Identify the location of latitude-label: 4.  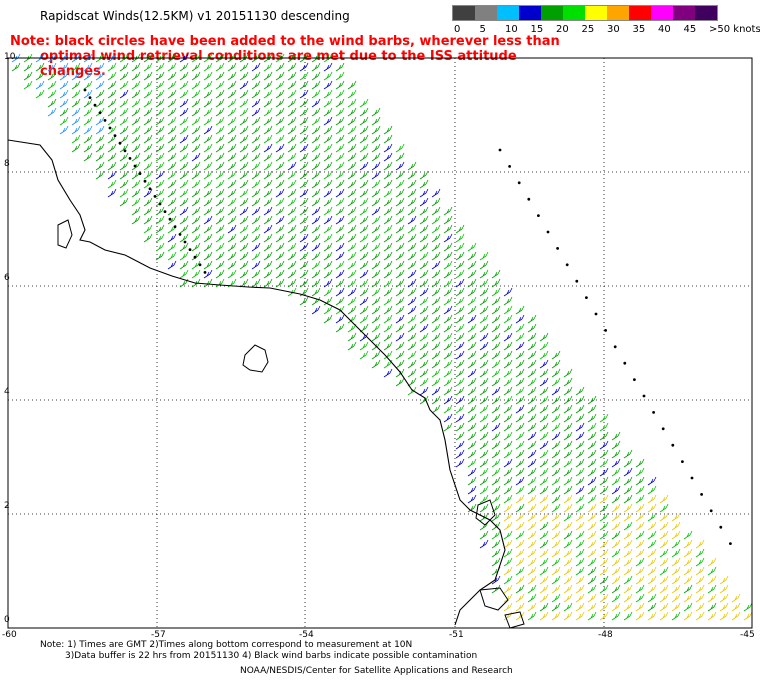
(7, 392).